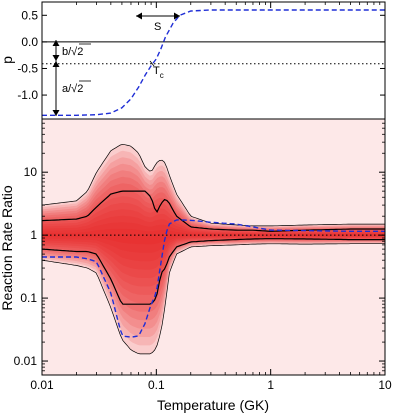 The image size is (415, 415). I want to click on bottom-x-tick-label: 0.1, so click(156, 385).